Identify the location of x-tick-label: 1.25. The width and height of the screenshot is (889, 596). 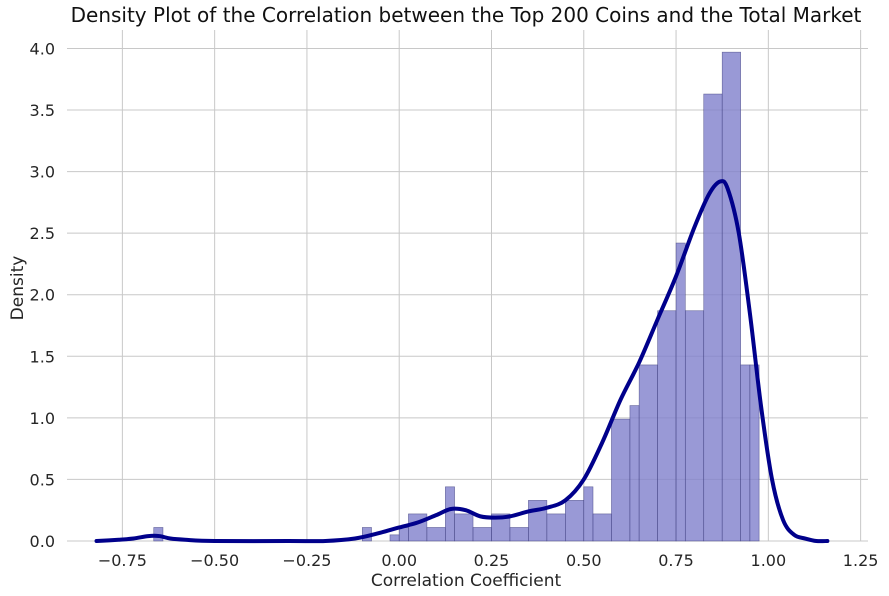
(861, 560).